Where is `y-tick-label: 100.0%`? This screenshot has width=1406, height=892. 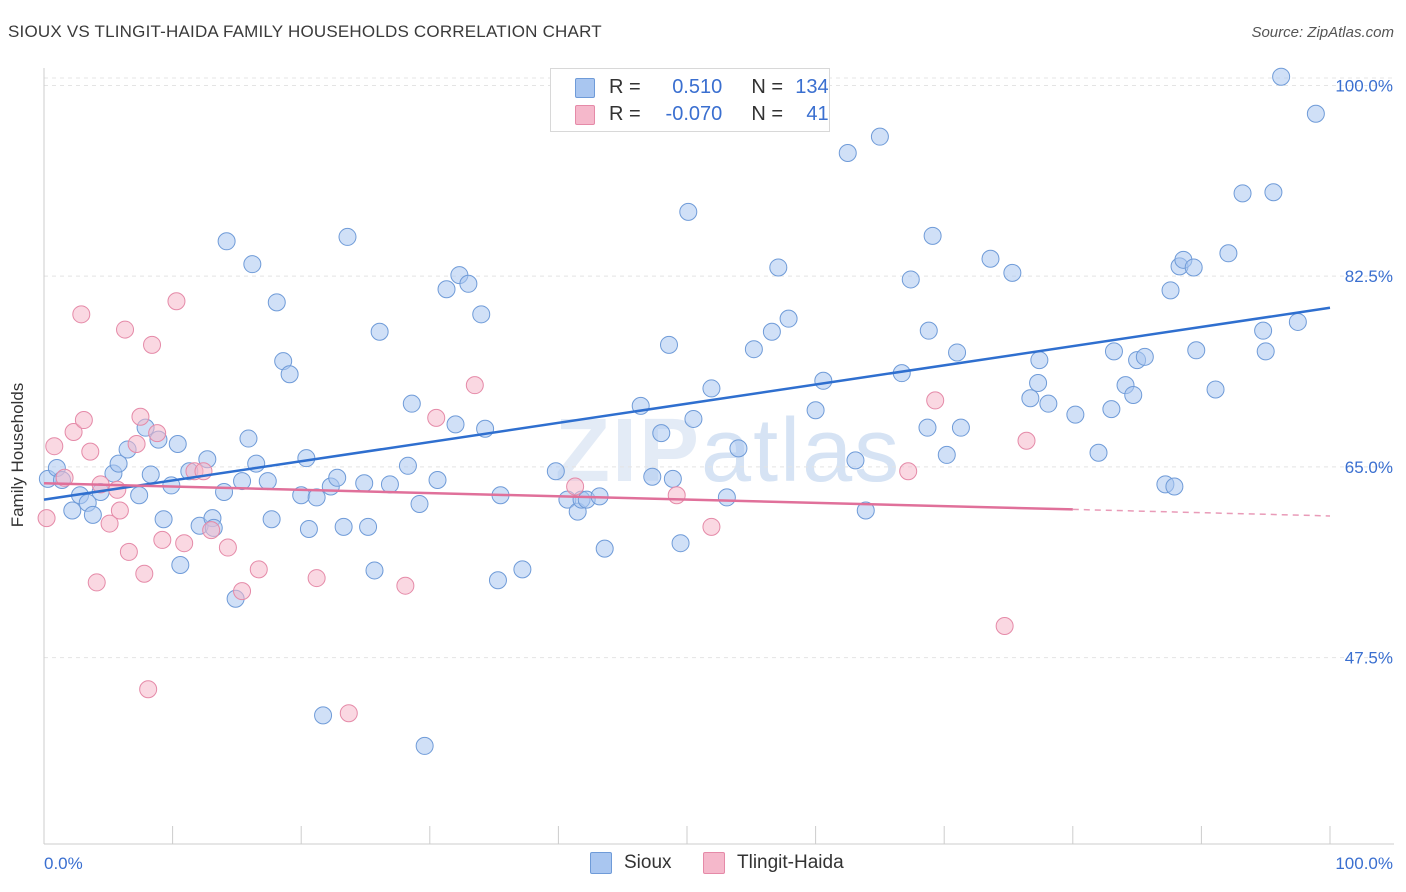 y-tick-label: 100.0% is located at coordinates (1364, 85).